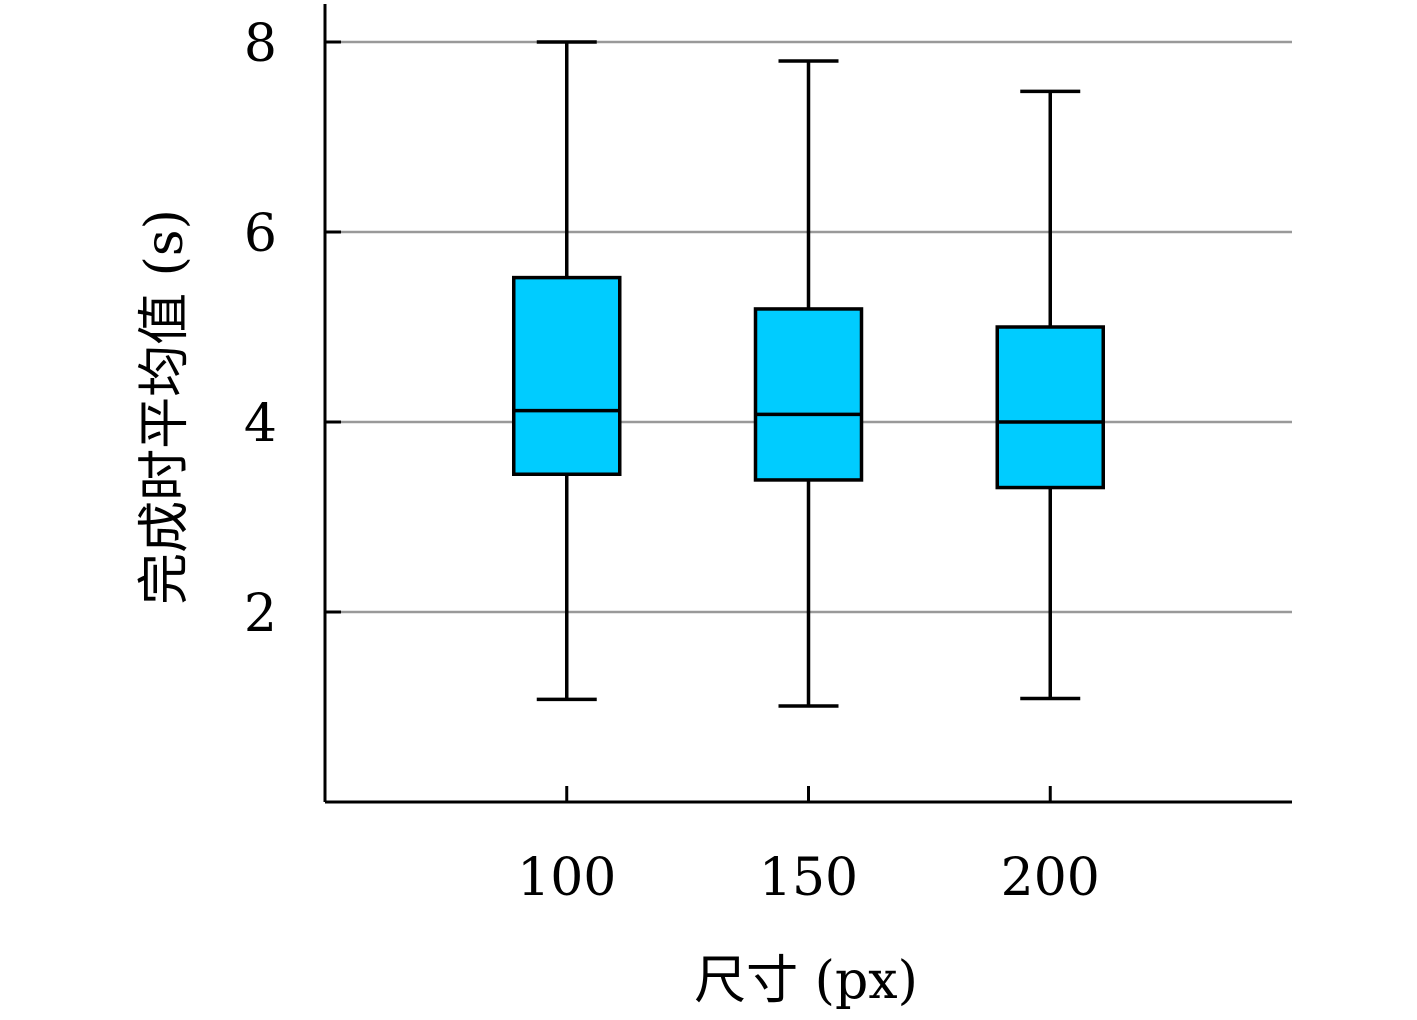 The height and width of the screenshot is (1020, 1417). What do you see at coordinates (260, 424) in the screenshot?
I see `y-tick-label-4: 4` at bounding box center [260, 424].